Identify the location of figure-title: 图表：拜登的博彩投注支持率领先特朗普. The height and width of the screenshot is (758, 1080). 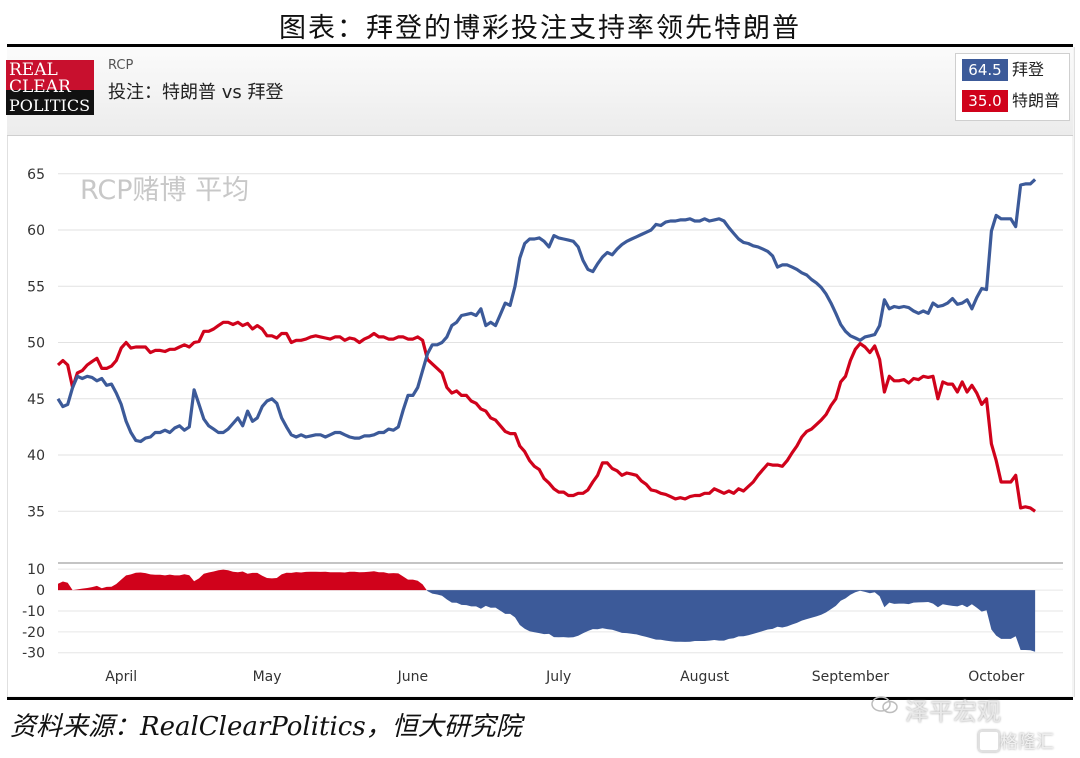
(540, 28).